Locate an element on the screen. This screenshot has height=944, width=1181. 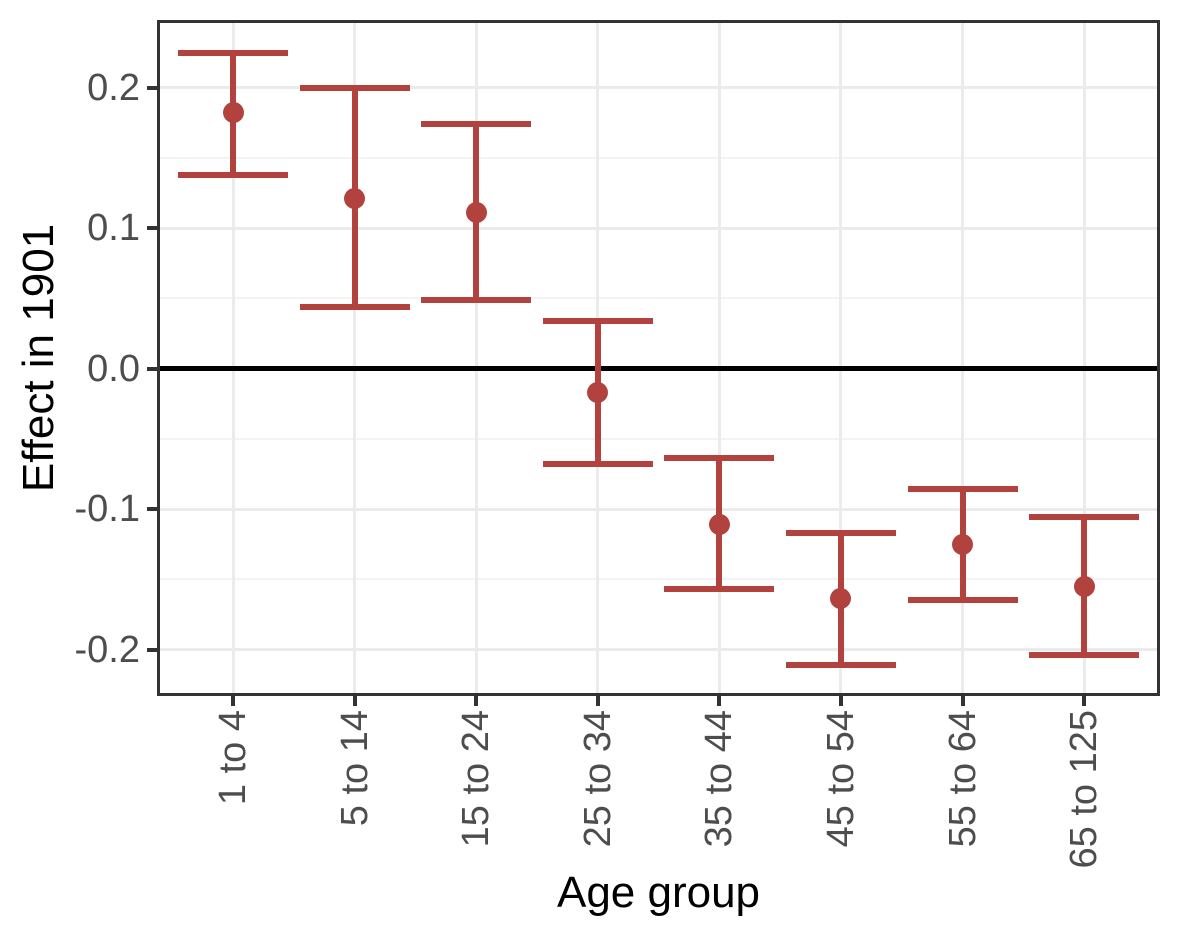
y-tick-label: 0.0 is located at coordinates (113, 368).